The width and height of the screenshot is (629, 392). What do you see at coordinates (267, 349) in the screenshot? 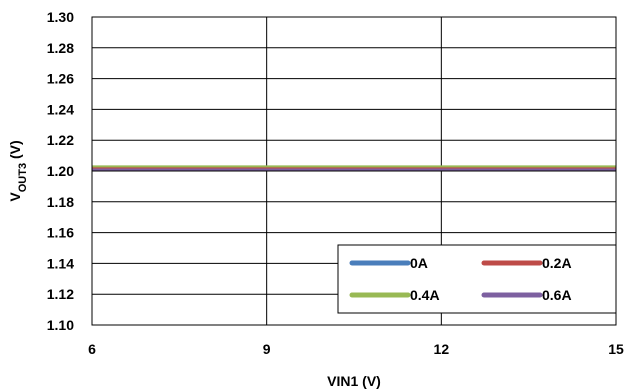
I see `x-tick-label: 9` at bounding box center [267, 349].